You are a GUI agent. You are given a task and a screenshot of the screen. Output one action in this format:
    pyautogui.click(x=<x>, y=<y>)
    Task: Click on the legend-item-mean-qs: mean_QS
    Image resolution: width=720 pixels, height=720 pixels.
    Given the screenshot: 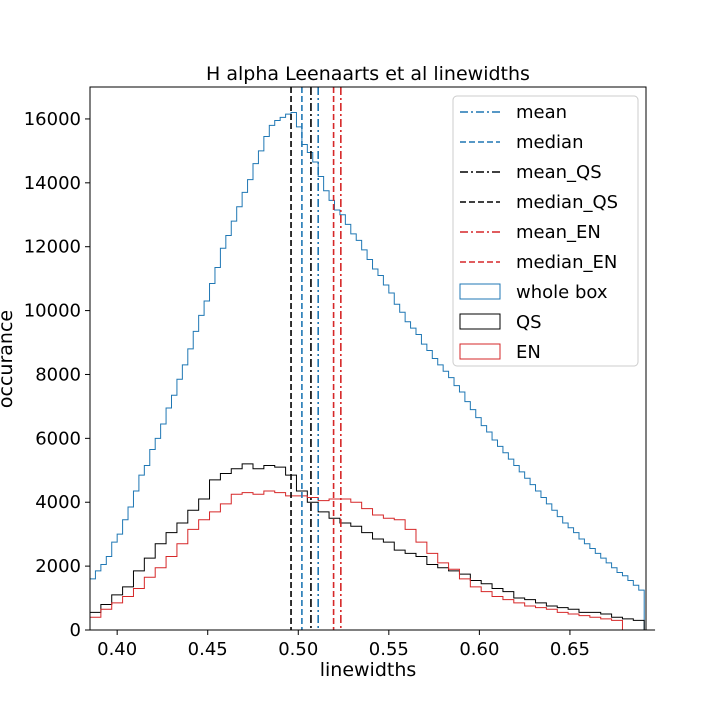 What is the action you would take?
    pyautogui.click(x=531, y=172)
    